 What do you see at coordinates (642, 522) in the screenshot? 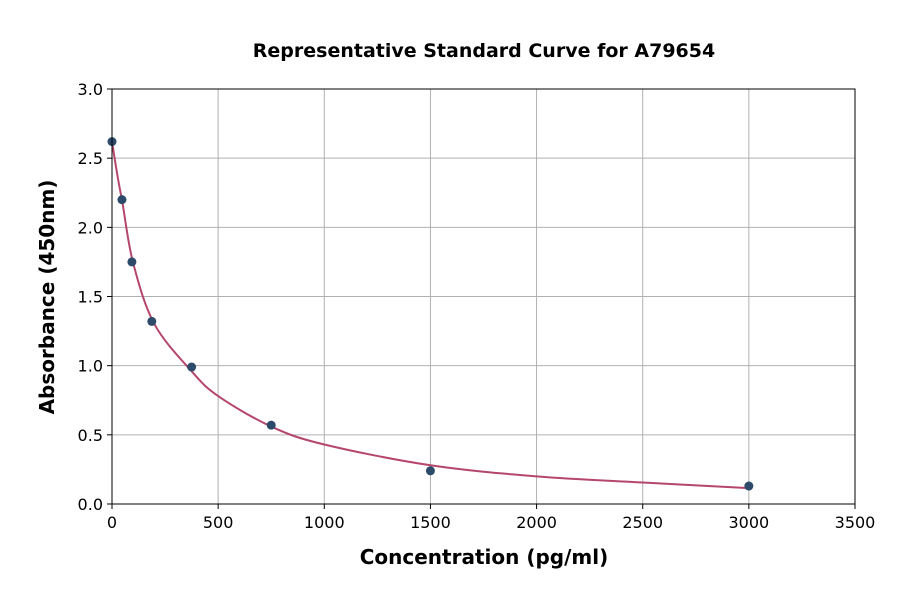
I see `x-tick-label: 2500` at bounding box center [642, 522].